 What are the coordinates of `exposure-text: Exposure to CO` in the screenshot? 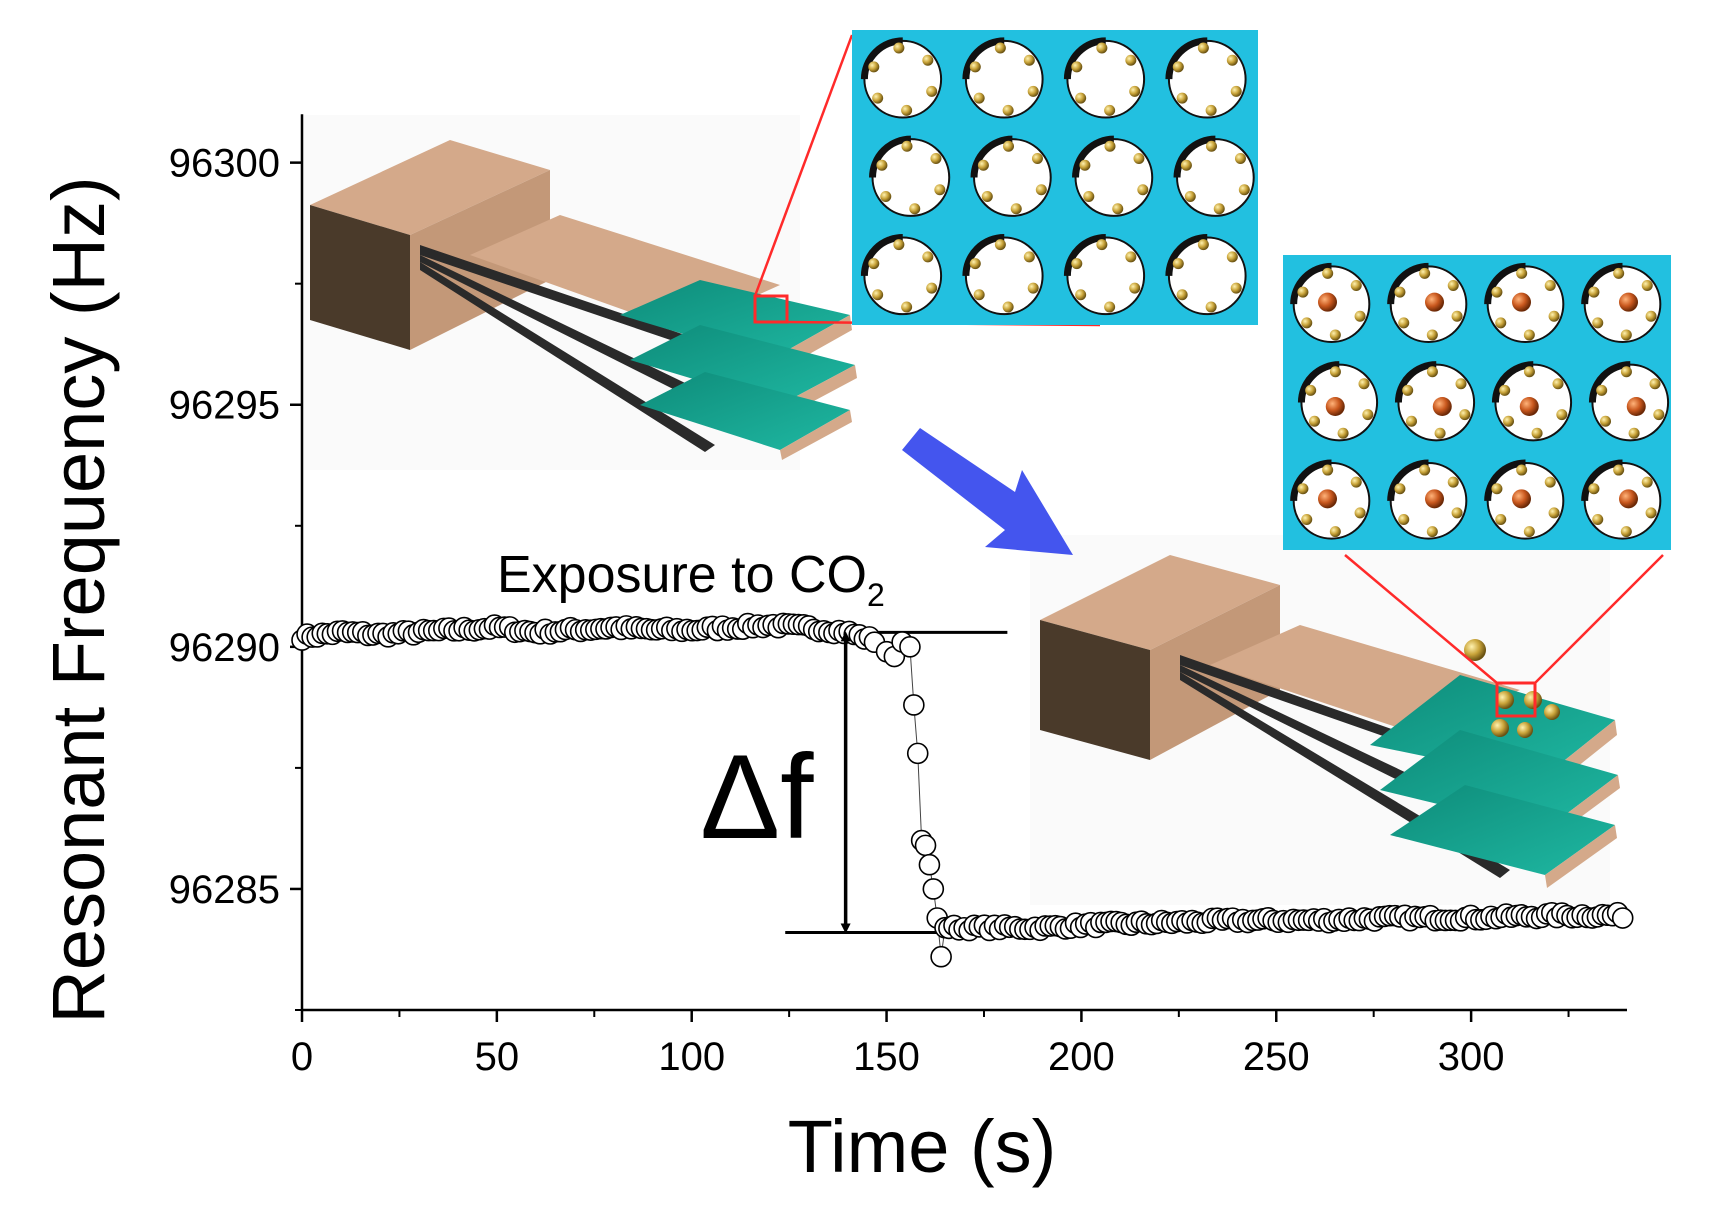 It's located at (682, 575).